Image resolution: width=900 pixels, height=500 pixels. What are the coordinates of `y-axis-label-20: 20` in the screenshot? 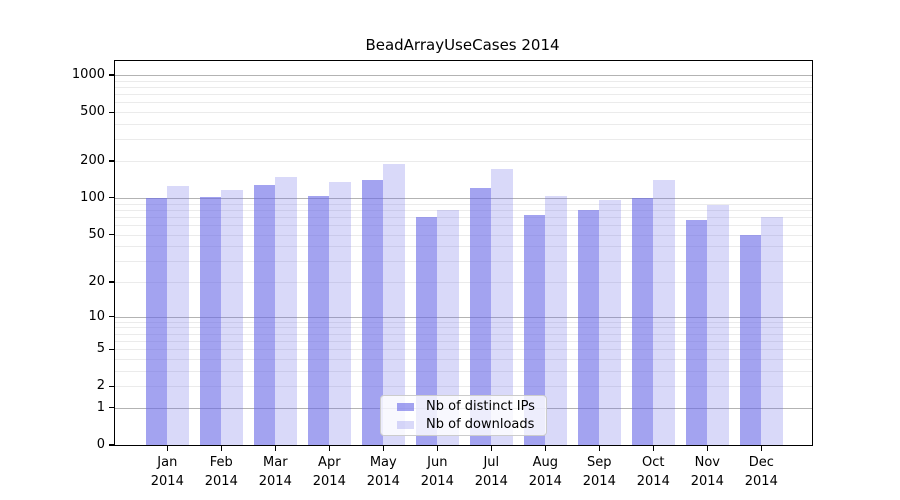 It's located at (96, 281).